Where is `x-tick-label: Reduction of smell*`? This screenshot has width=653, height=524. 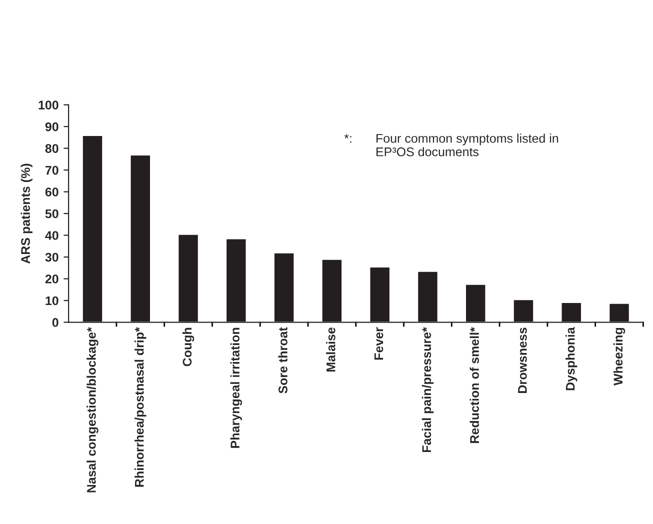 x-tick-label: Reduction of smell* is located at coordinates (474, 385).